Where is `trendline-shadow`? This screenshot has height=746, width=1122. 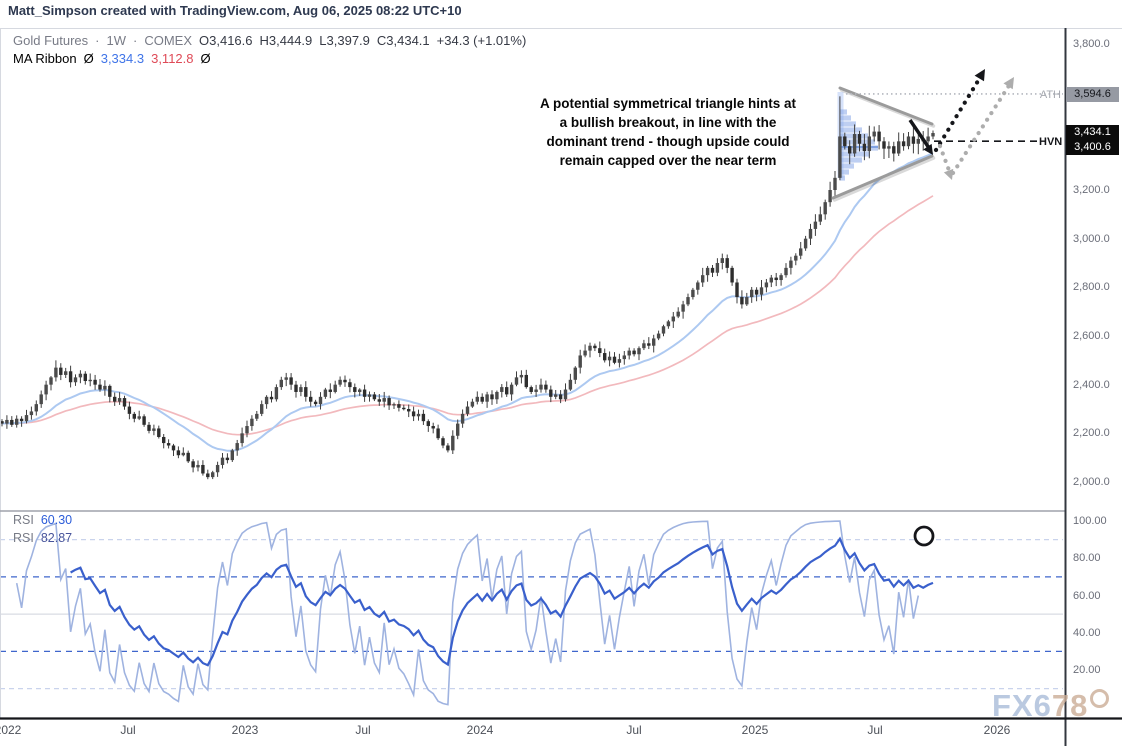 trendline-shadow is located at coordinates (884, 179).